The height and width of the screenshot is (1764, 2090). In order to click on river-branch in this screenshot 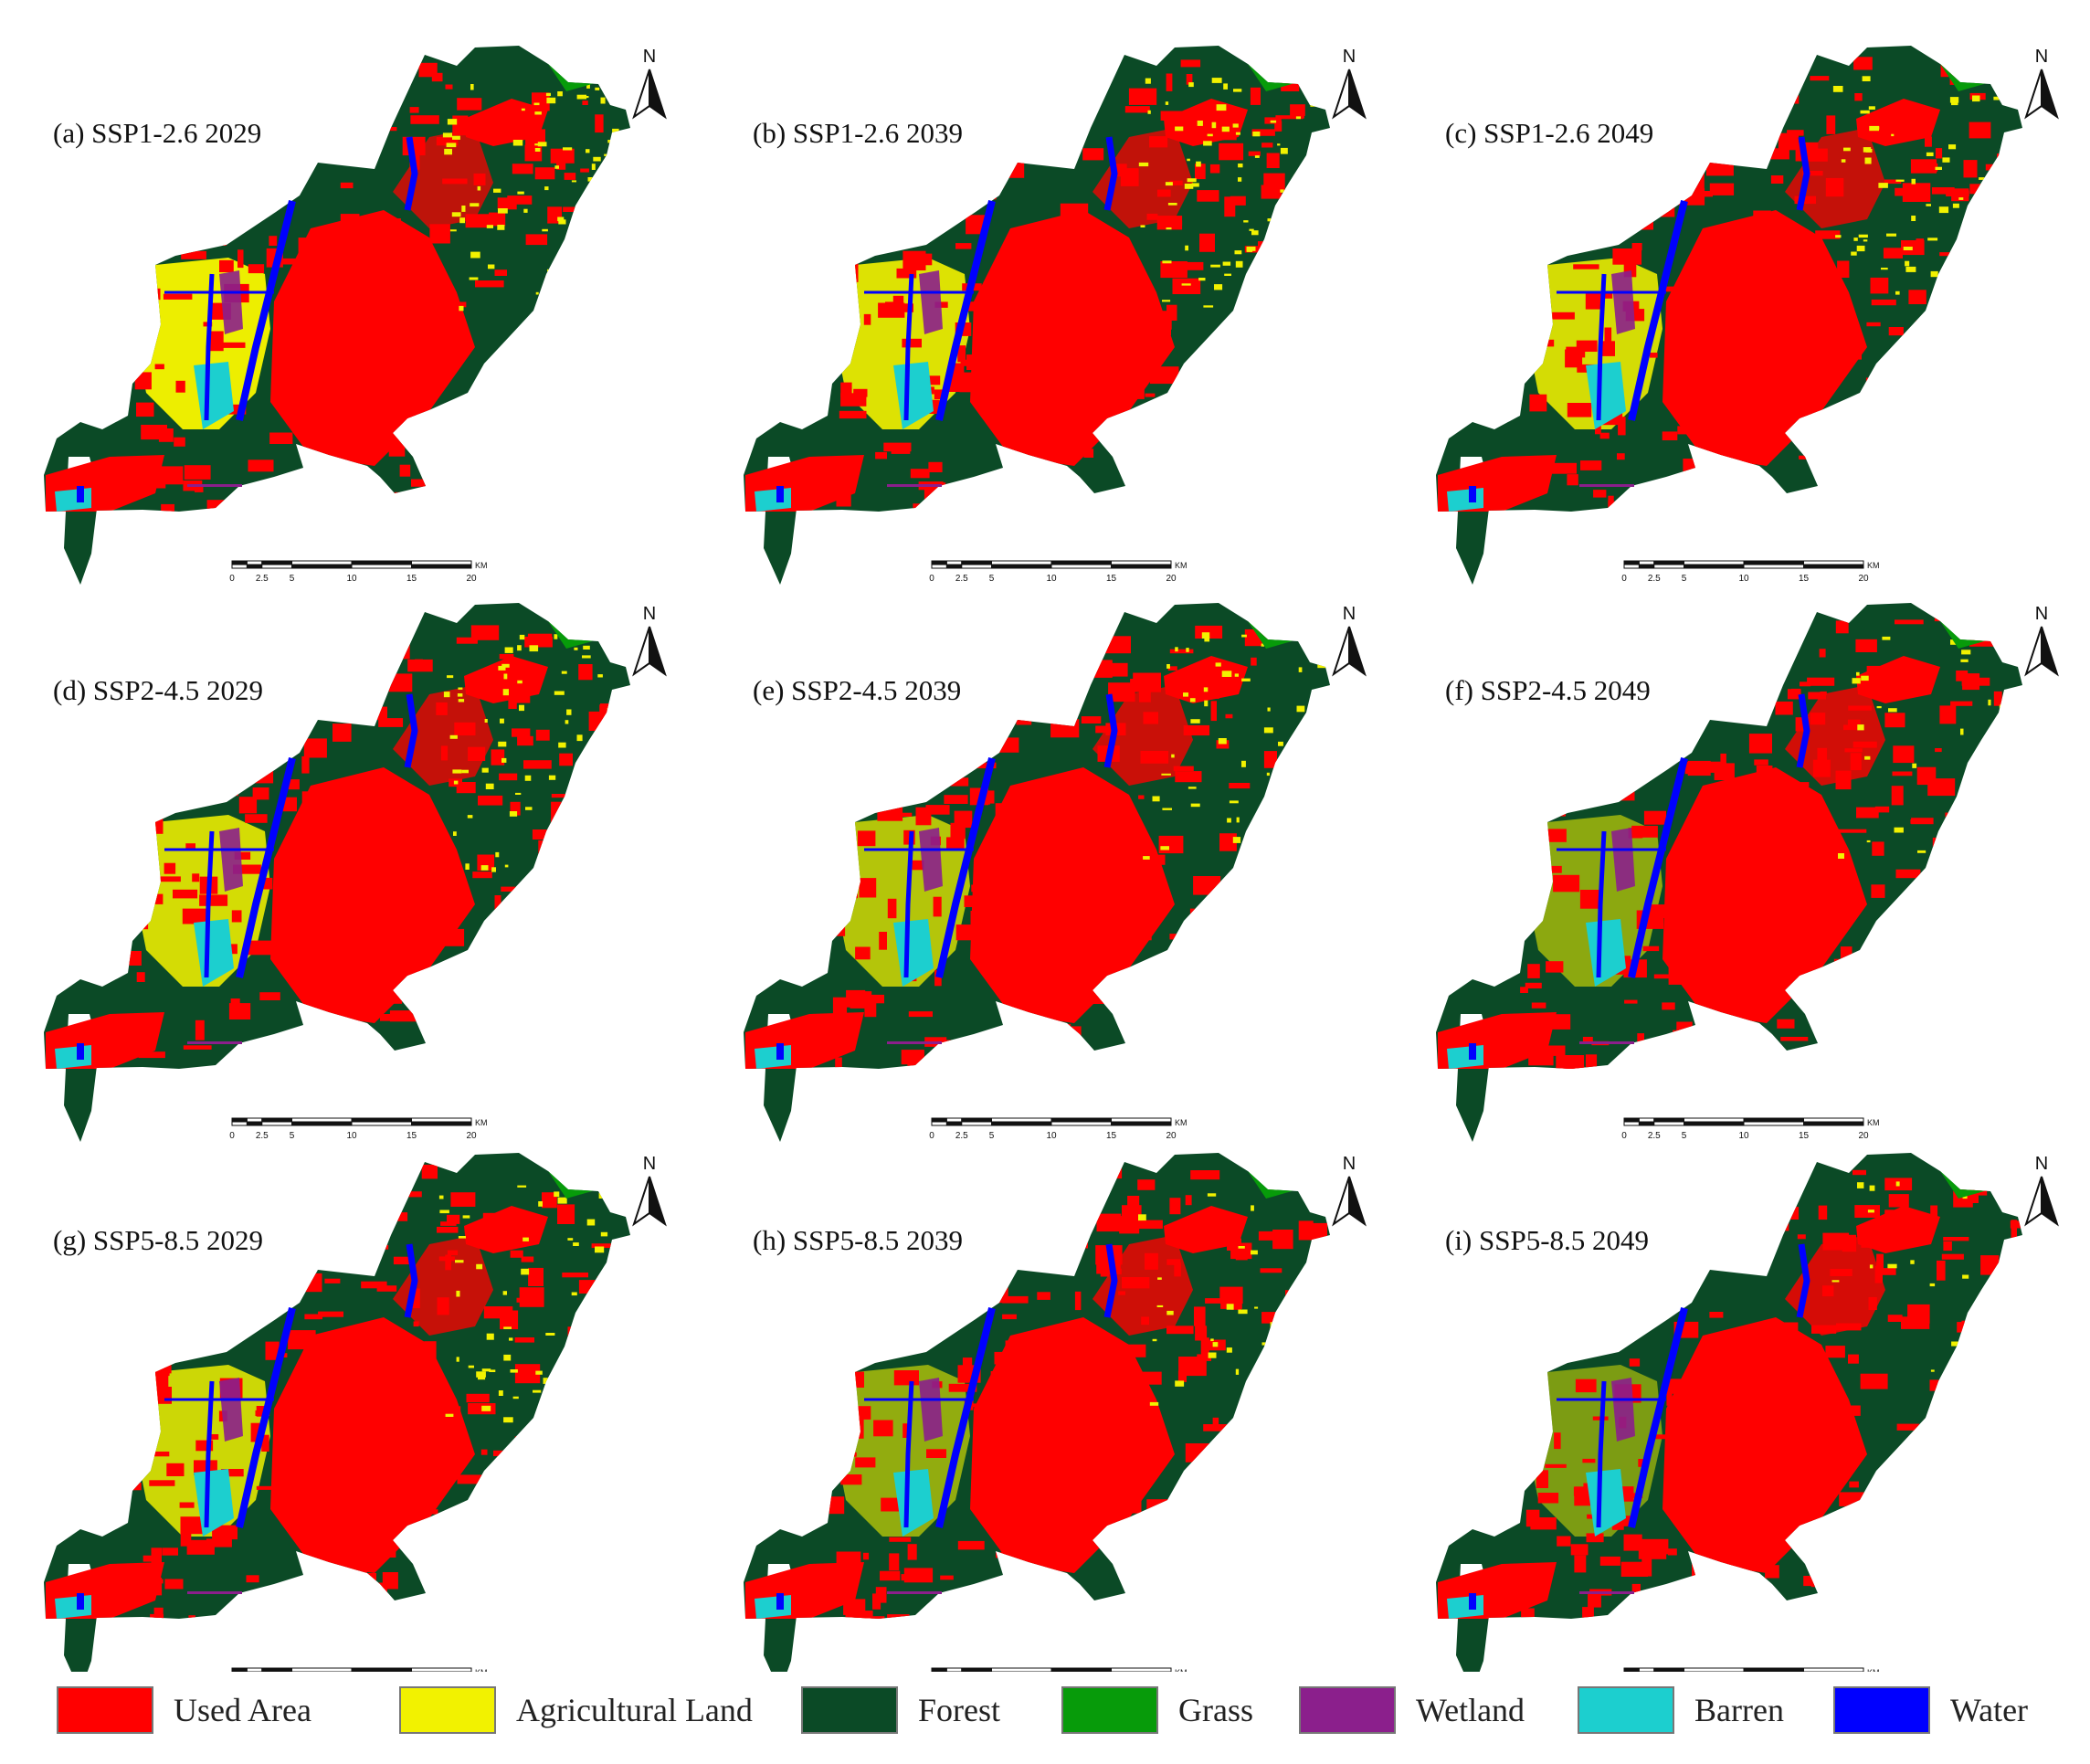, I will do `click(908, 904)`.